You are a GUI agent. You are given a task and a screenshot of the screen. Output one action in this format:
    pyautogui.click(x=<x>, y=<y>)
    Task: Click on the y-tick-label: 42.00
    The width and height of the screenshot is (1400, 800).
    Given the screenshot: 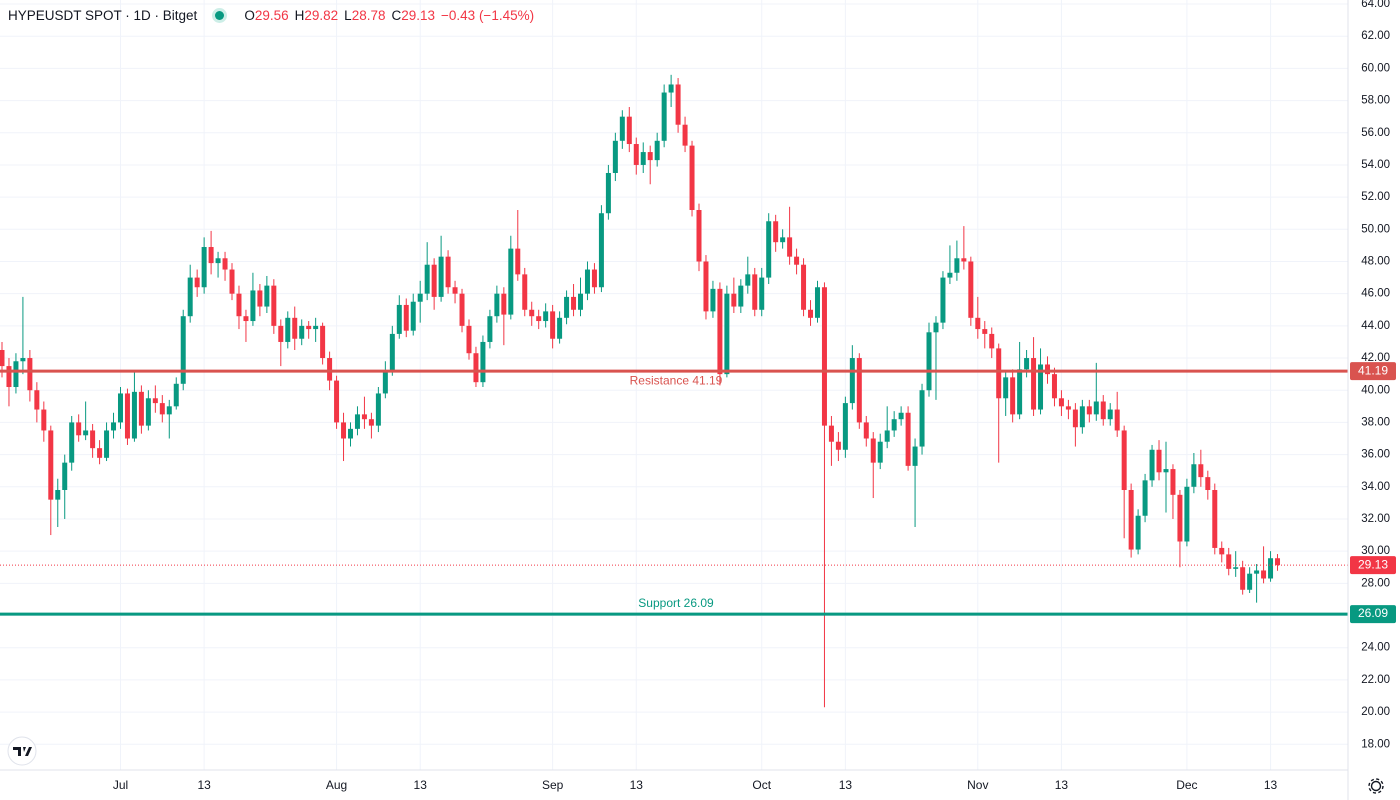 What is the action you would take?
    pyautogui.click(x=1375, y=358)
    